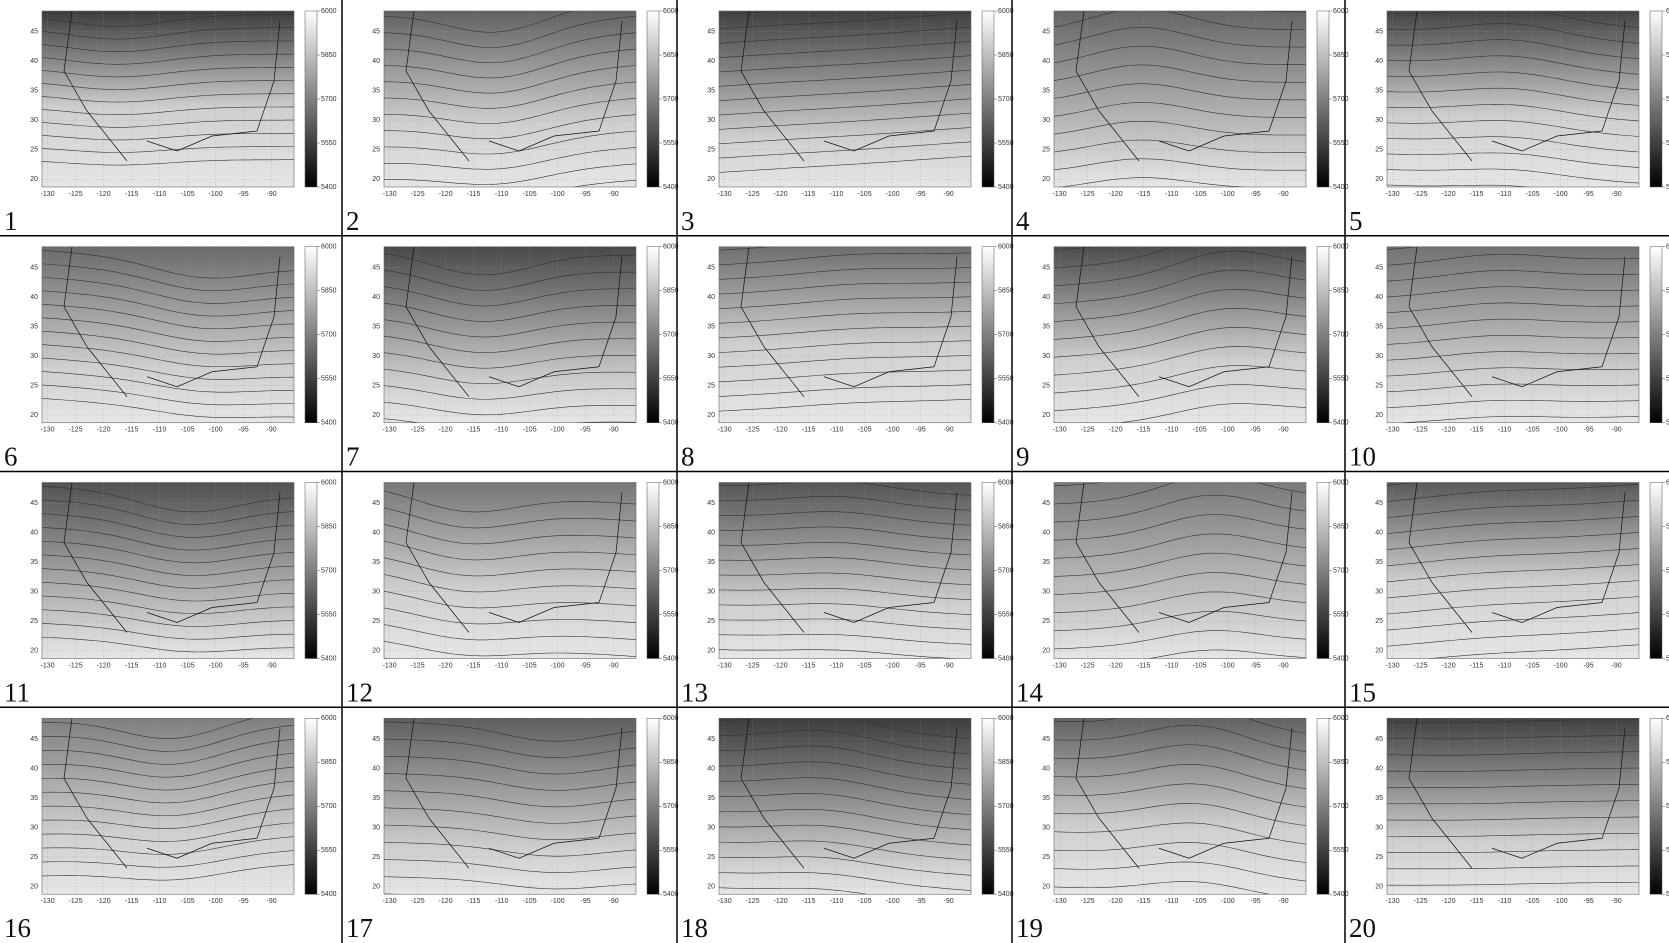 The image size is (1669, 943). Describe the element at coordinates (1030, 692) in the screenshot. I see `panel-number: 14` at that location.